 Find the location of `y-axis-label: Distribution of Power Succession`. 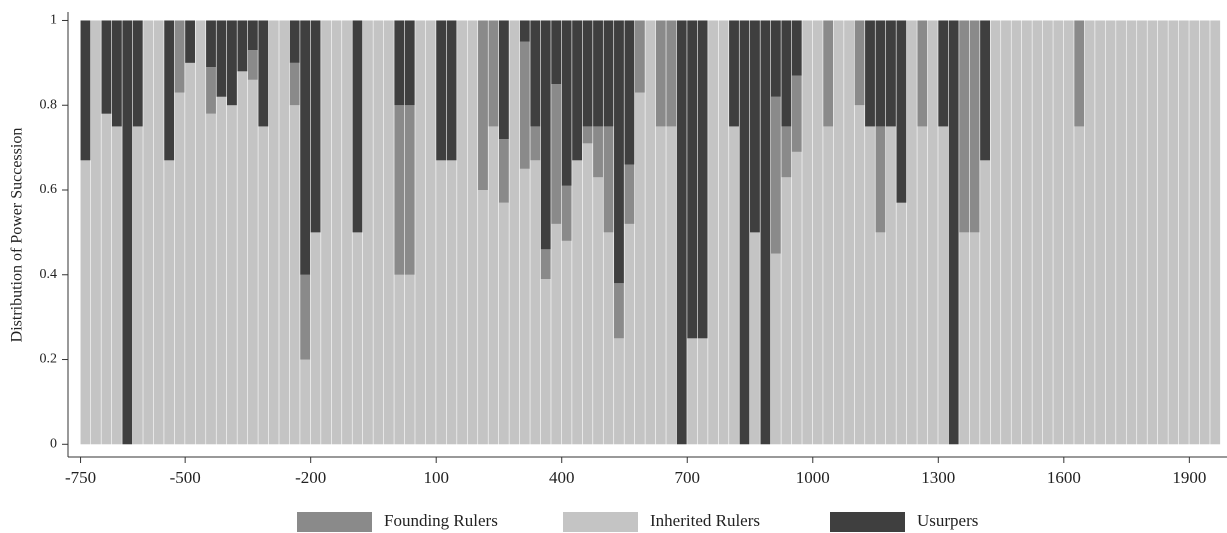

y-axis-label: Distribution of Power Succession is located at coordinates (17, 235).